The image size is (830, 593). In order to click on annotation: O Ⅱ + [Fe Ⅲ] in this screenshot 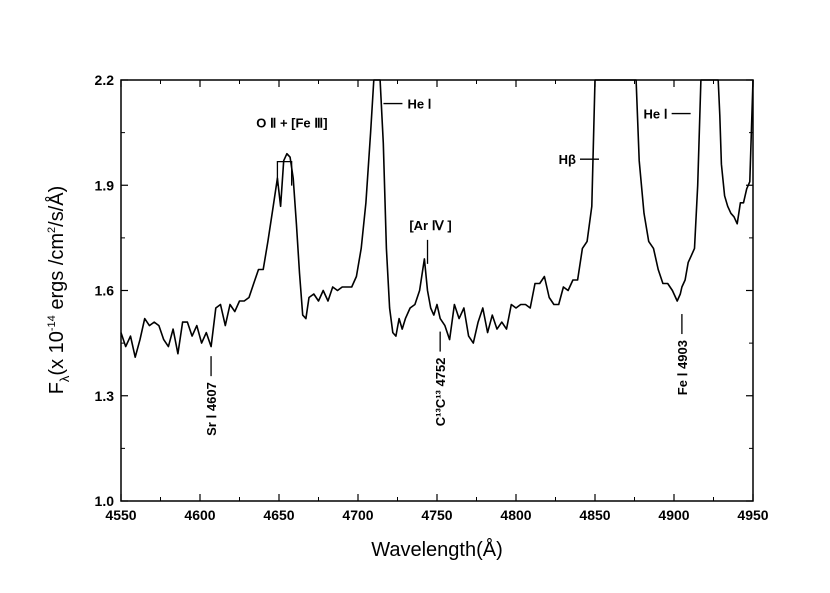, I will do `click(292, 151)`.